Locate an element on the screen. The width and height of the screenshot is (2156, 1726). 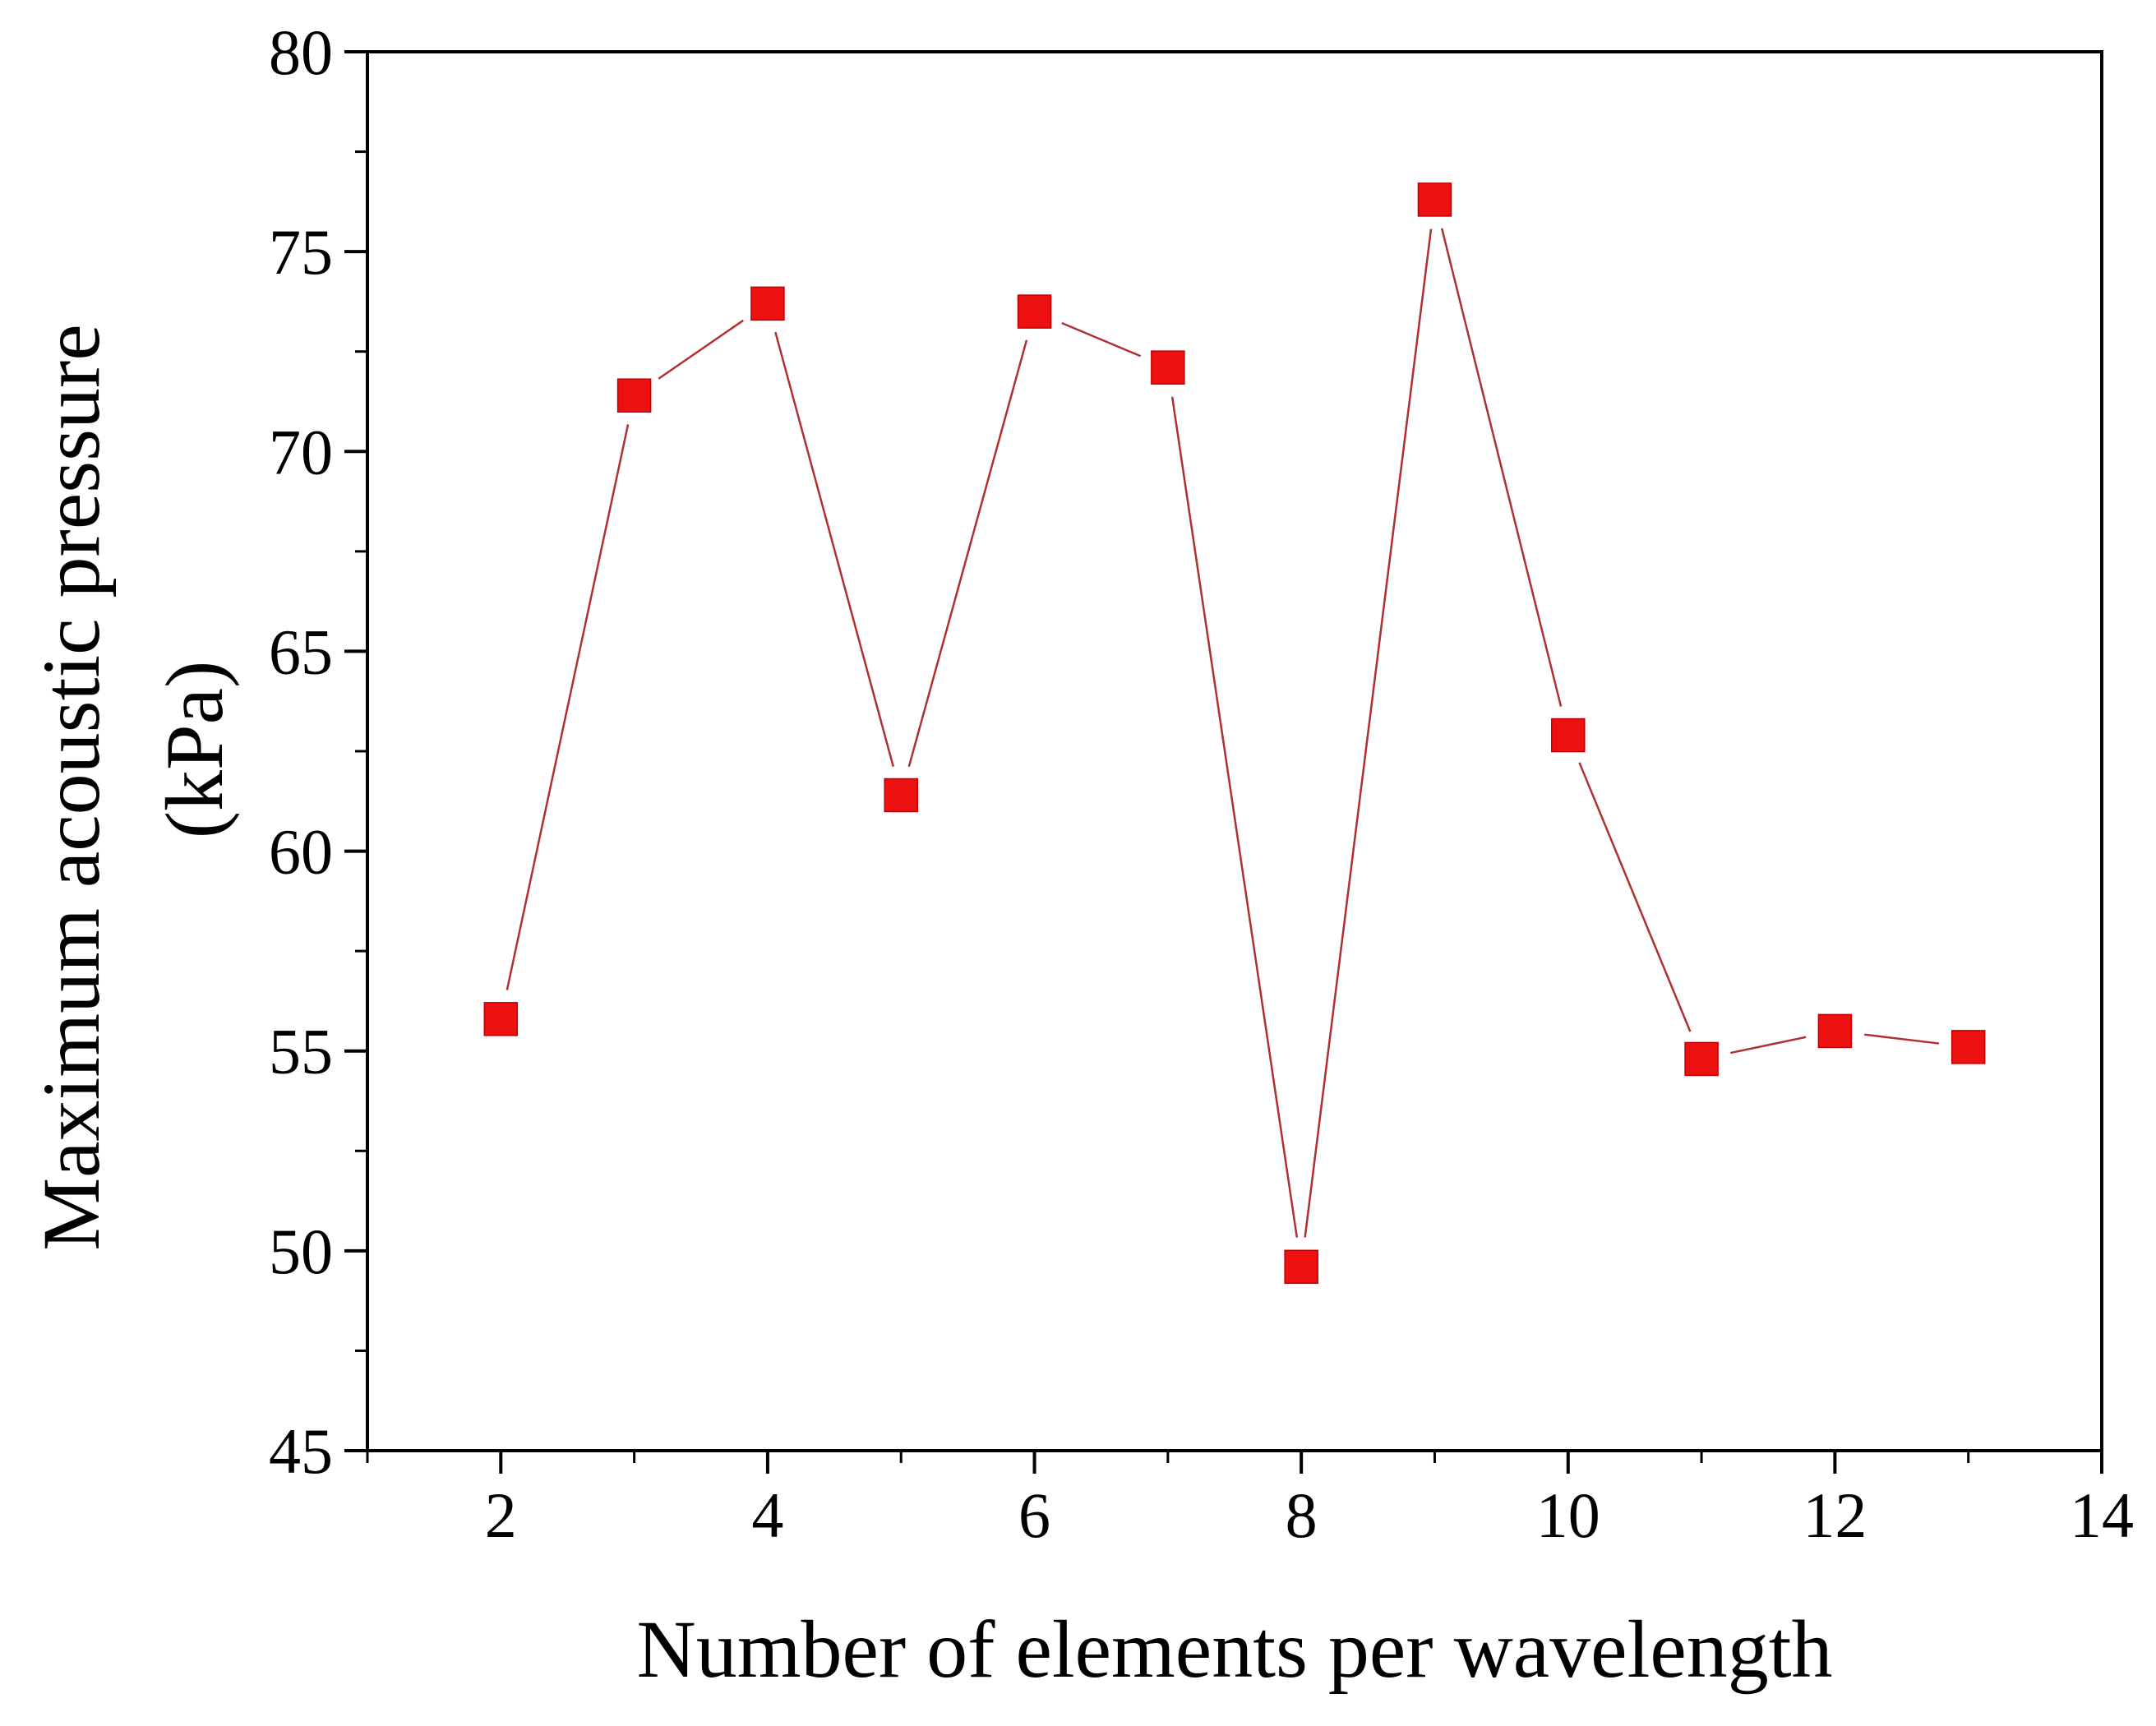
x-tick-label: 10 is located at coordinates (1568, 1515).